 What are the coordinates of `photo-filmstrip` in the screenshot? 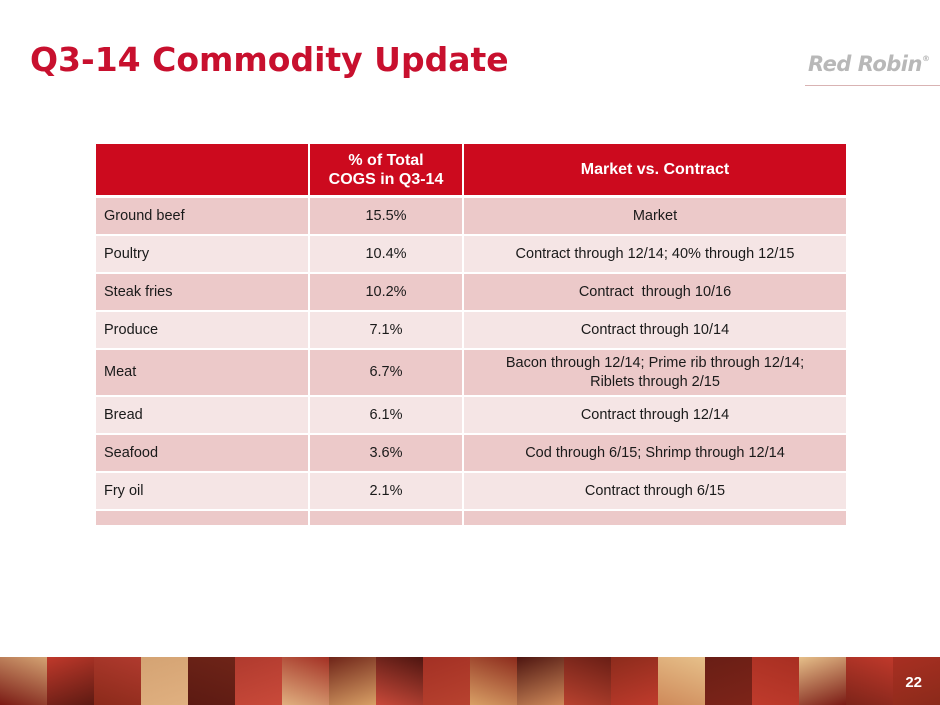 It's located at (470, 681).